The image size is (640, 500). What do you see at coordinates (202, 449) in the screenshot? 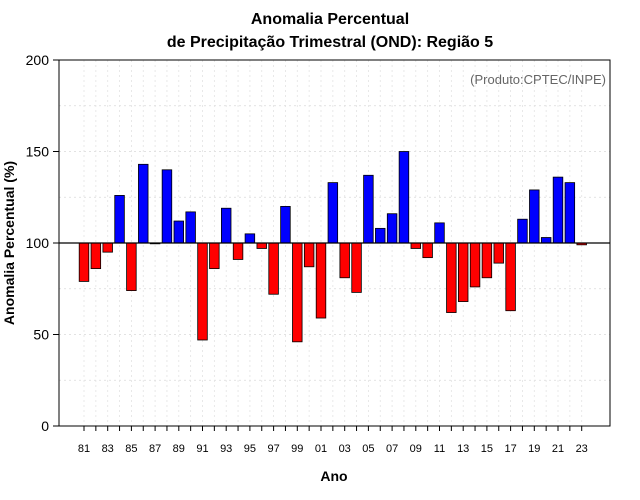
I see `x-tick-label: 91` at bounding box center [202, 449].